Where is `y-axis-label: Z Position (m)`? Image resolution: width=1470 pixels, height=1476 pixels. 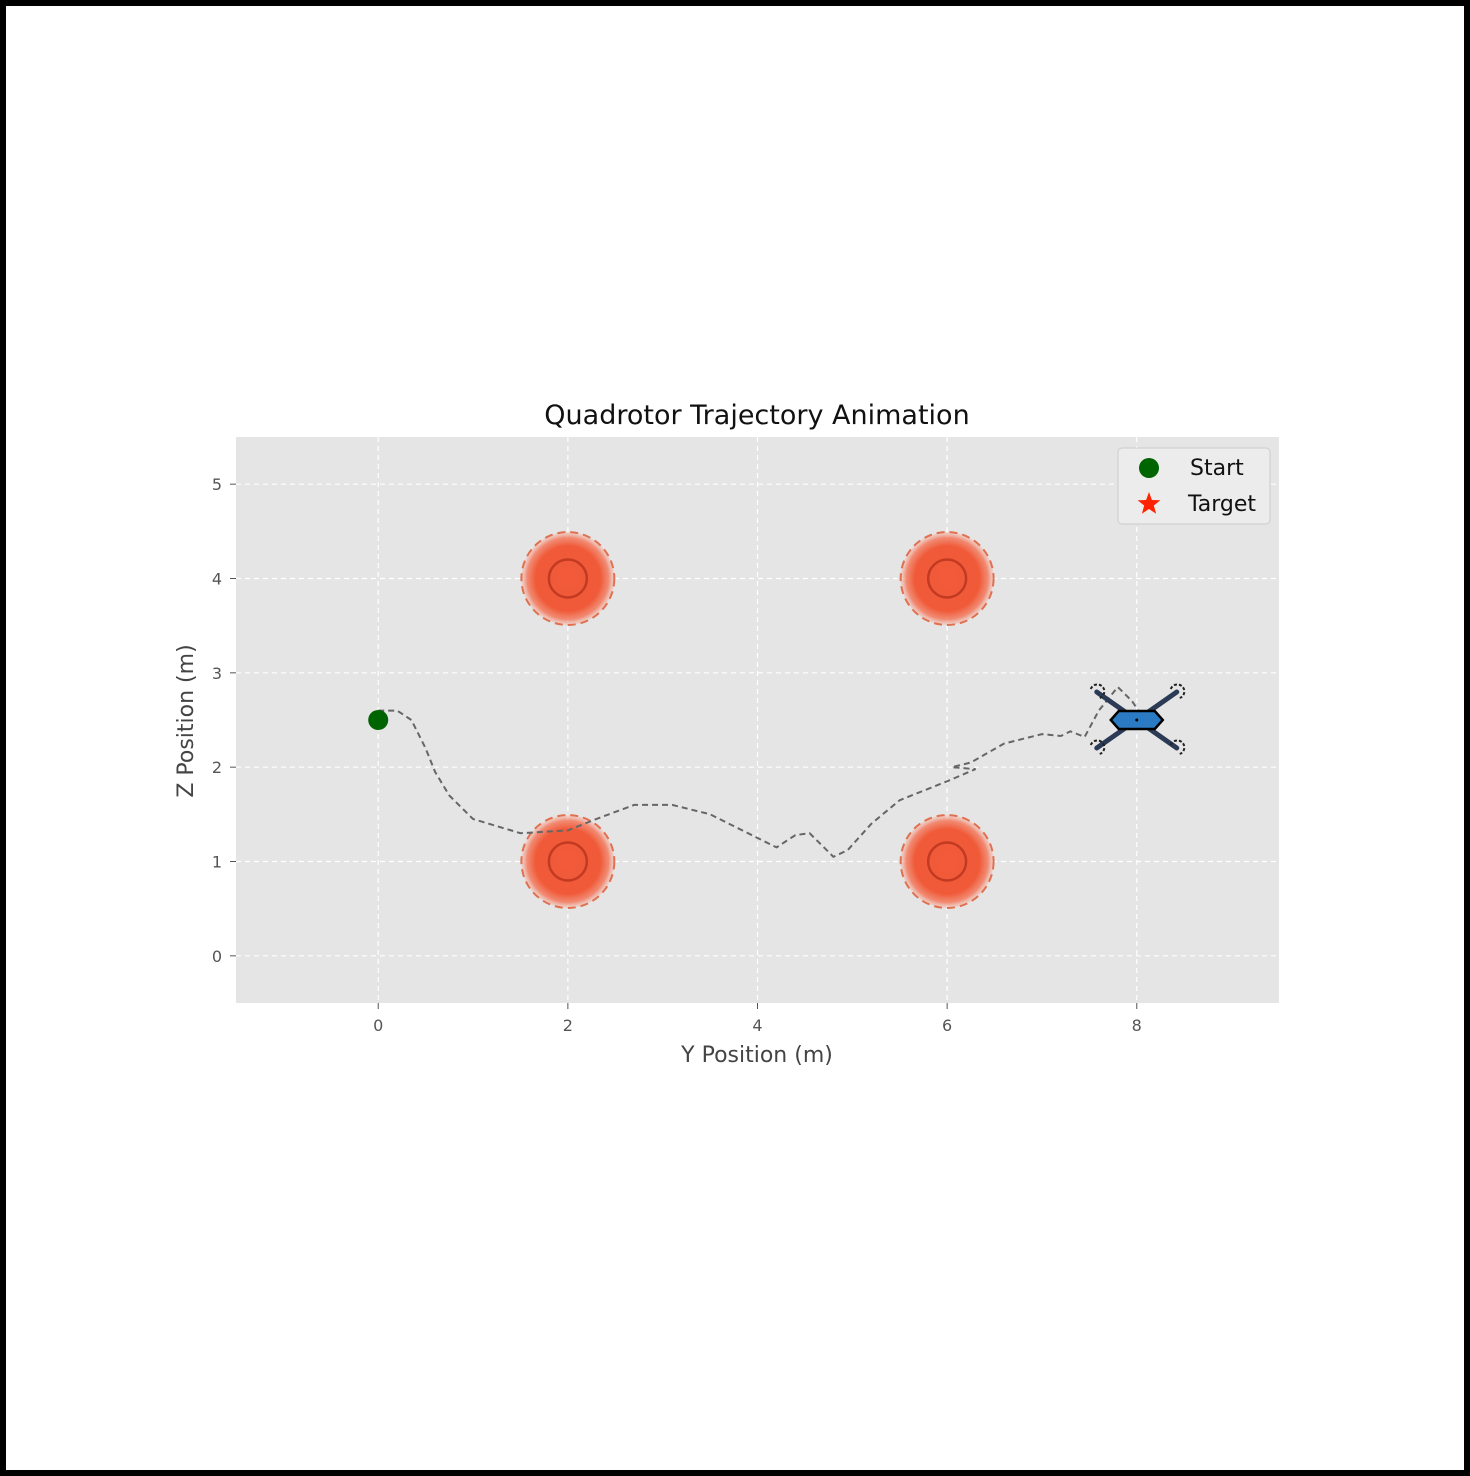 y-axis-label: Z Position (m) is located at coordinates (186, 720).